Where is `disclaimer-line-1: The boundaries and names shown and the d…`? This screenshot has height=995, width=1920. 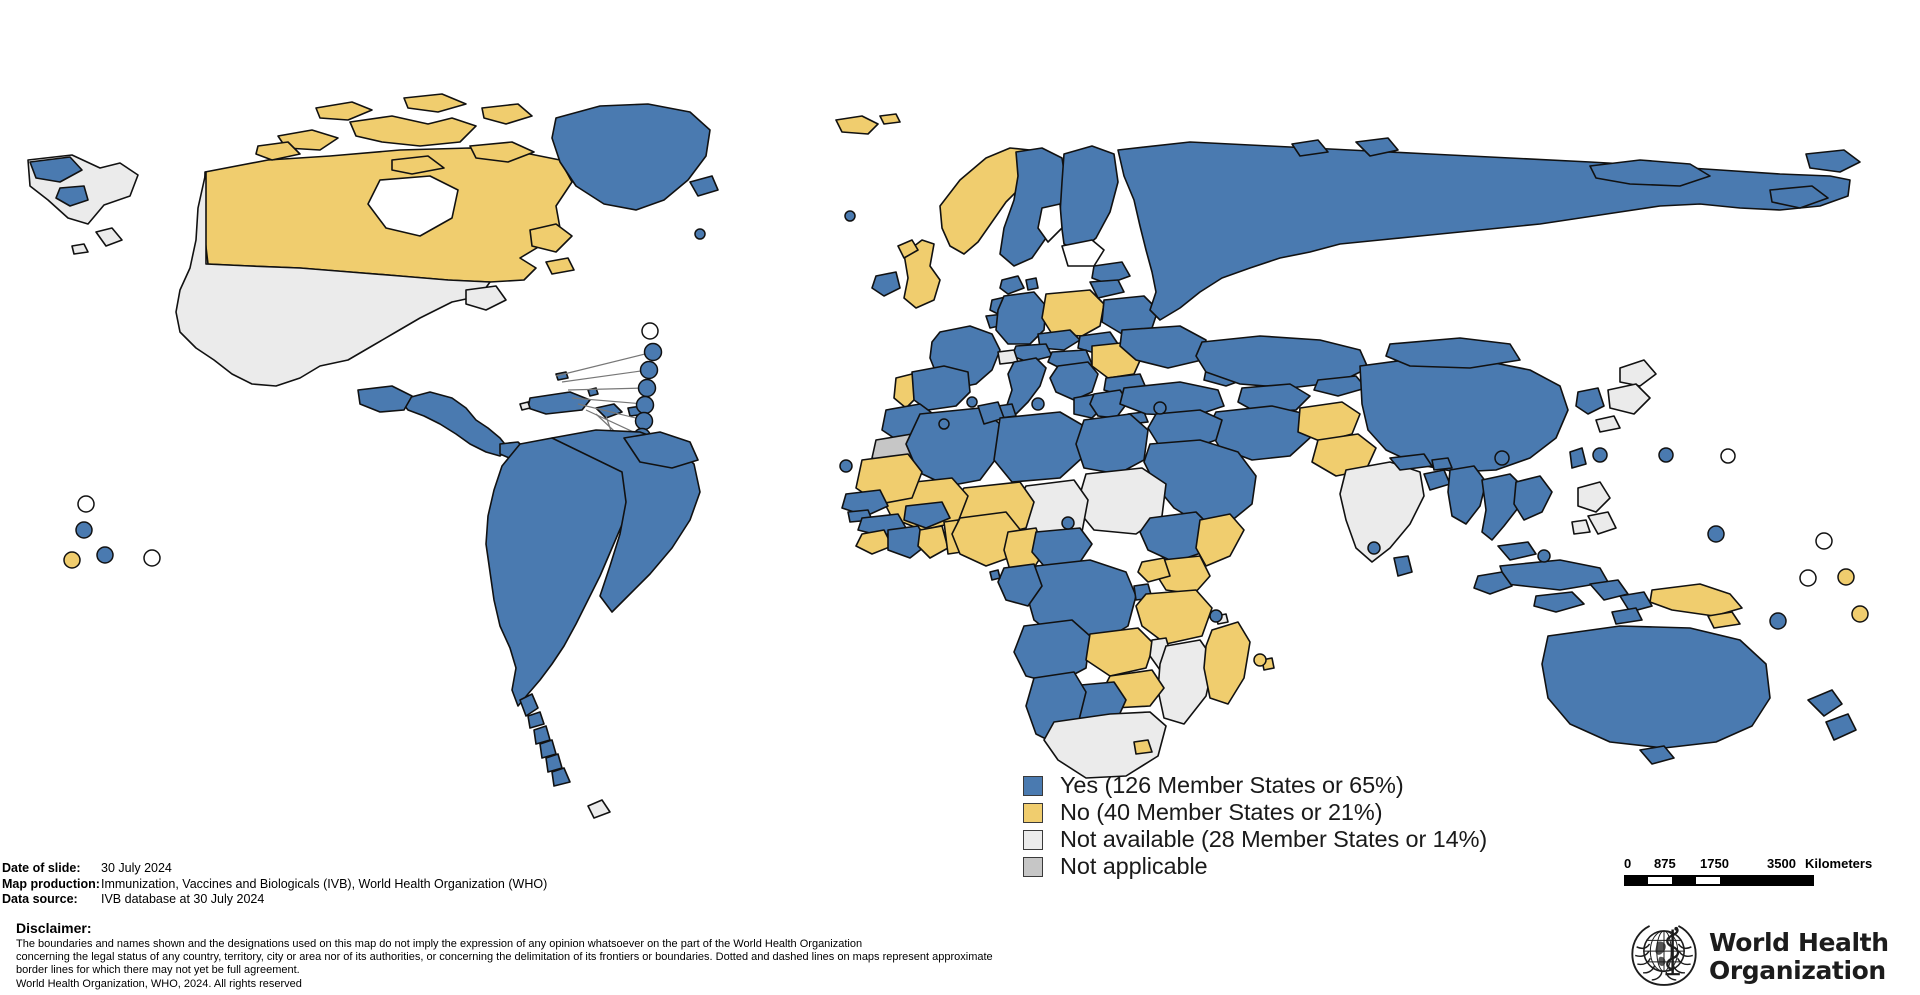 disclaimer-line-1: The boundaries and names shown and the d… is located at coordinates (439, 944).